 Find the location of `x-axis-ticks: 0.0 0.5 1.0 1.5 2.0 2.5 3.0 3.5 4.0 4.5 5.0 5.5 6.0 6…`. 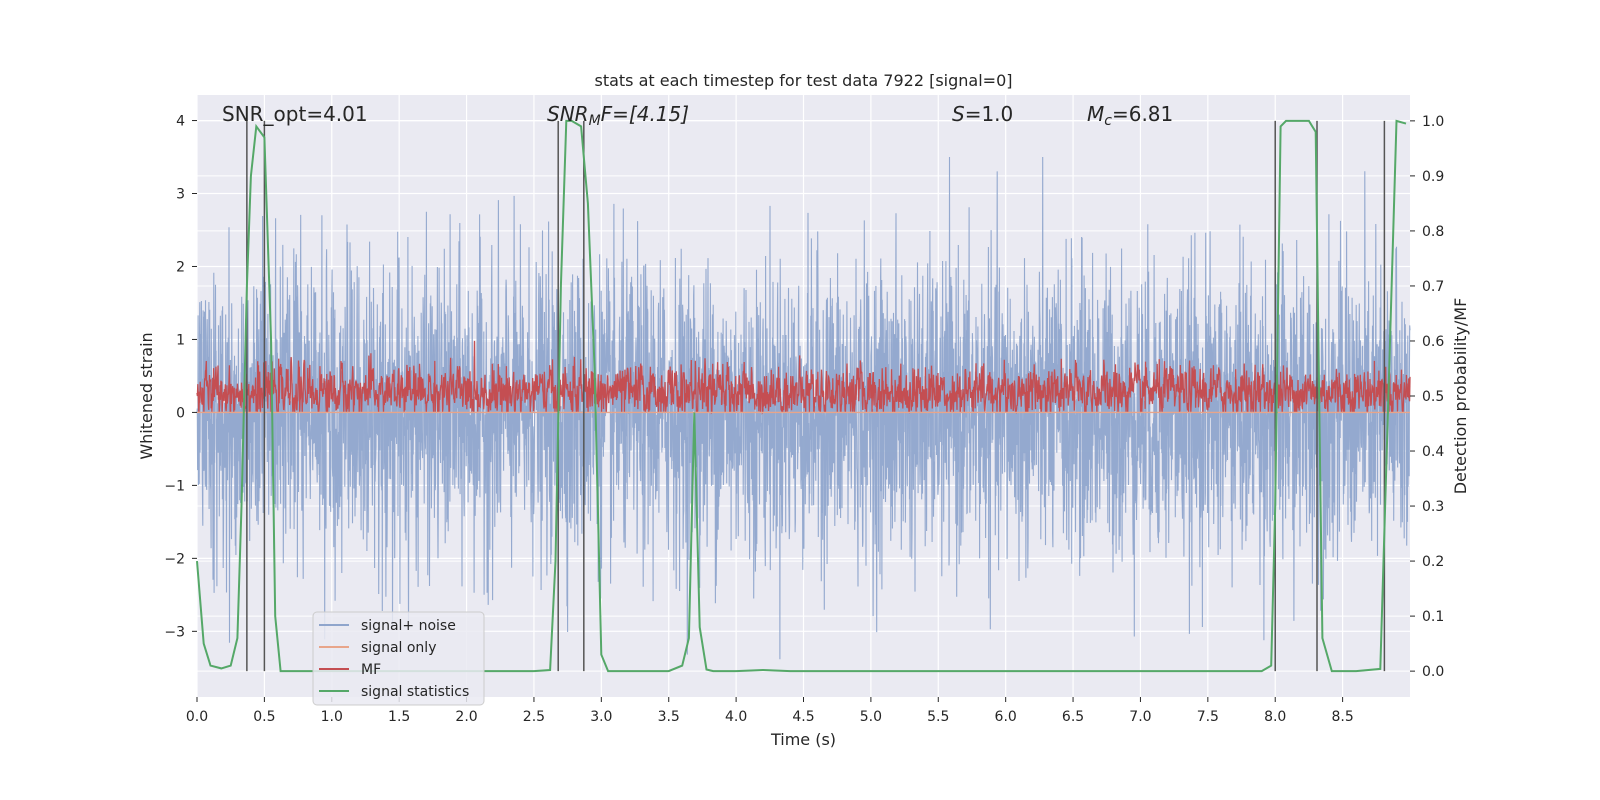

x-axis-ticks: 0.0 0.5 1.0 1.5 2.0 2.5 3.0 3.5 4.0 4.5 5.0 5.5 6.0 6… is located at coordinates (770, 711).